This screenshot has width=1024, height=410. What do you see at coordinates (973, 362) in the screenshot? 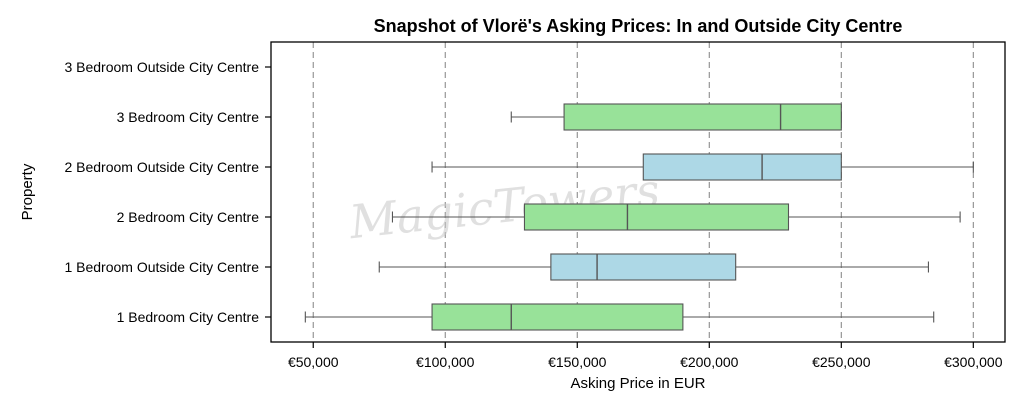
I see `x-tick-label: €300,000` at bounding box center [973, 362].